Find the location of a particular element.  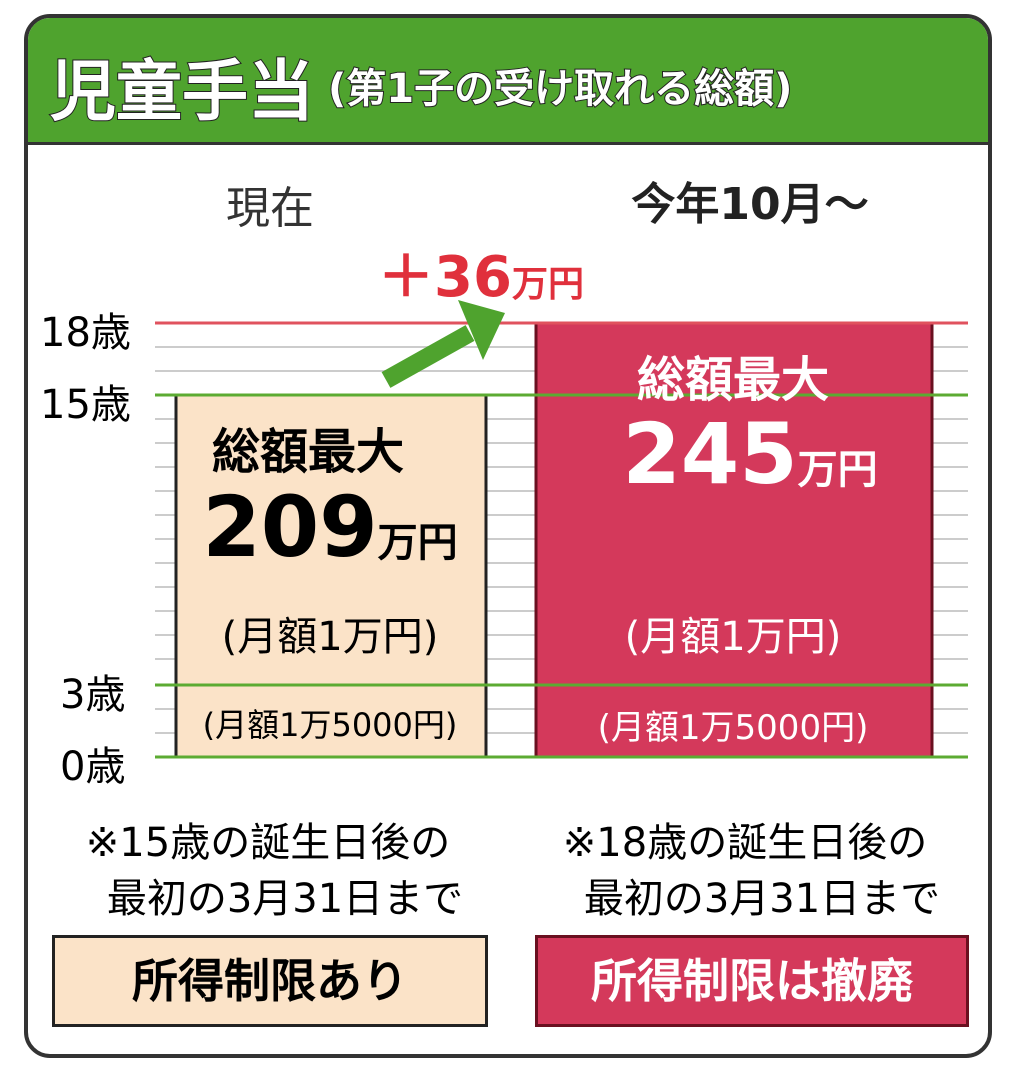

arrow-head is located at coordinates (481, 330).